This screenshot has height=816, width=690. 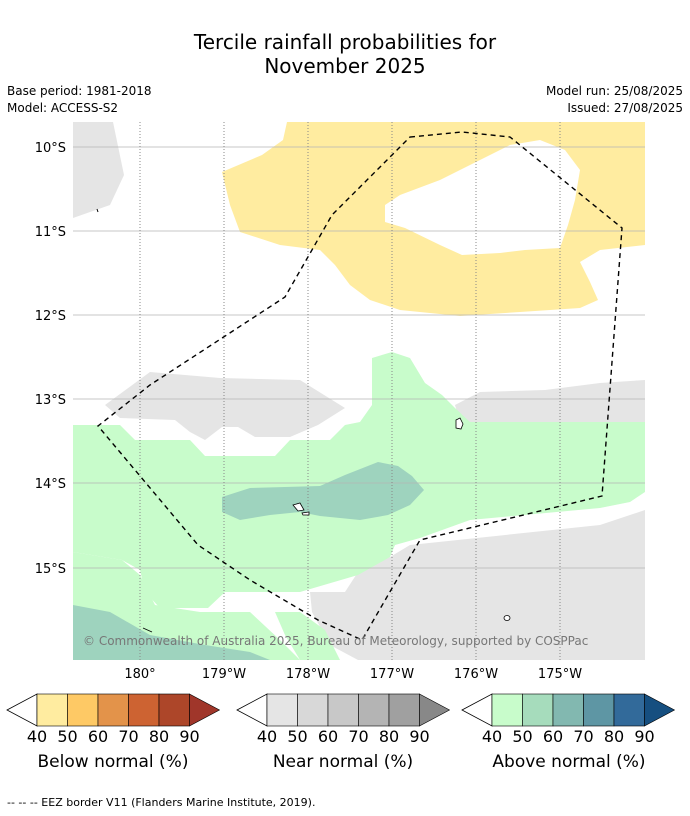 I want to click on near-normal-colorbar-tick: 40, so click(x=267, y=736).